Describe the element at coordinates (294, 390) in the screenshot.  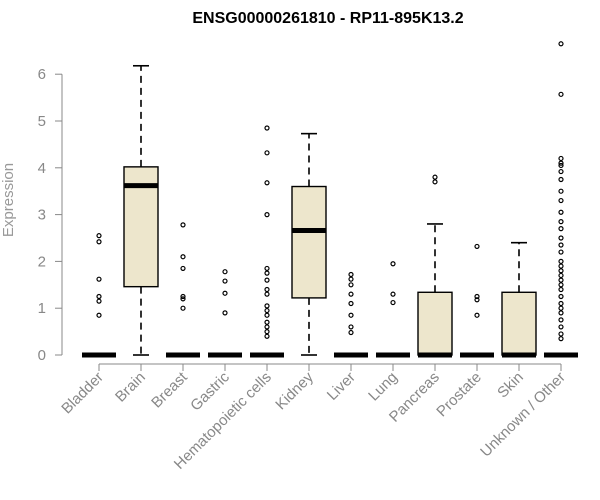
I see `x-tick-label: Kidney` at that location.